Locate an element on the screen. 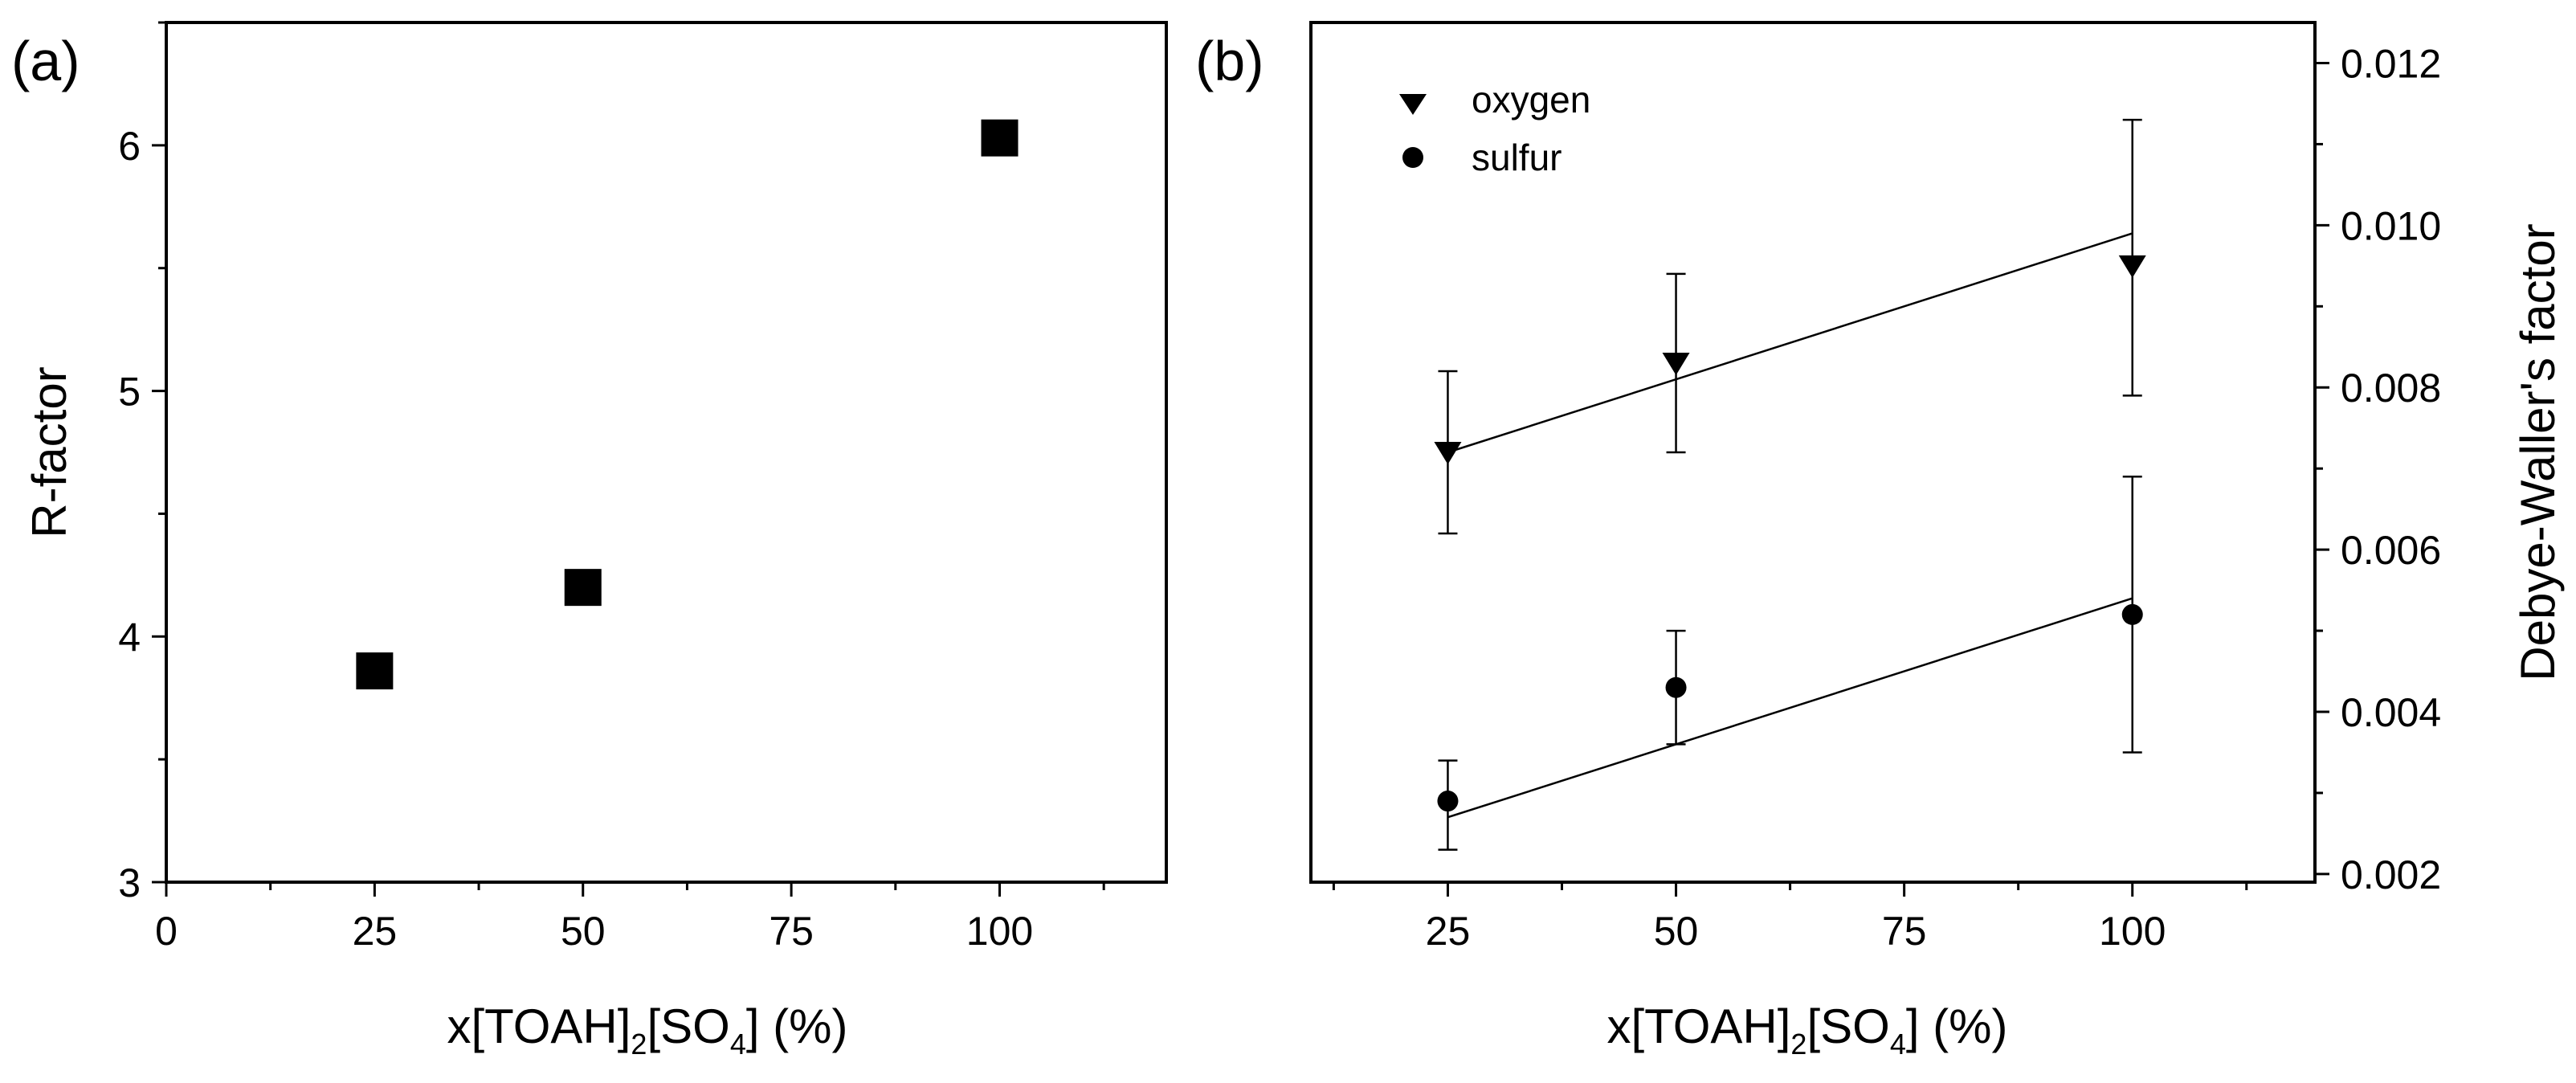 The height and width of the screenshot is (1083, 2576). y-tick-label: 4 is located at coordinates (129, 637).